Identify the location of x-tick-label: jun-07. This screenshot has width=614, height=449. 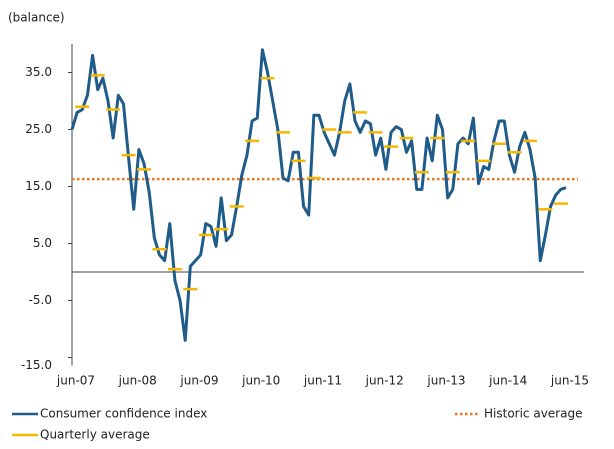
(75, 381).